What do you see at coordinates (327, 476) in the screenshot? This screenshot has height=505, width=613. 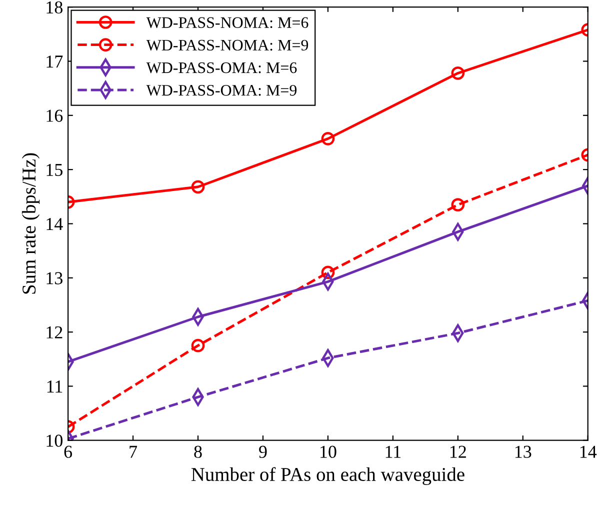 I see `x-axis-title: Number of PAs on each waveguide` at bounding box center [327, 476].